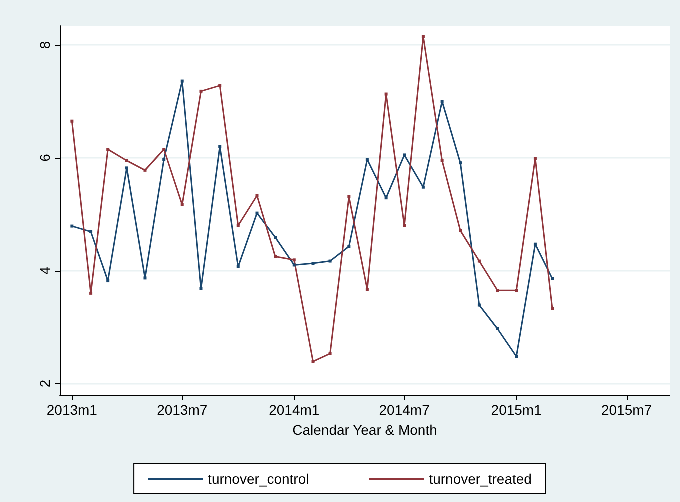 The image size is (680, 502). I want to click on legend-label: turnover_control, so click(259, 479).